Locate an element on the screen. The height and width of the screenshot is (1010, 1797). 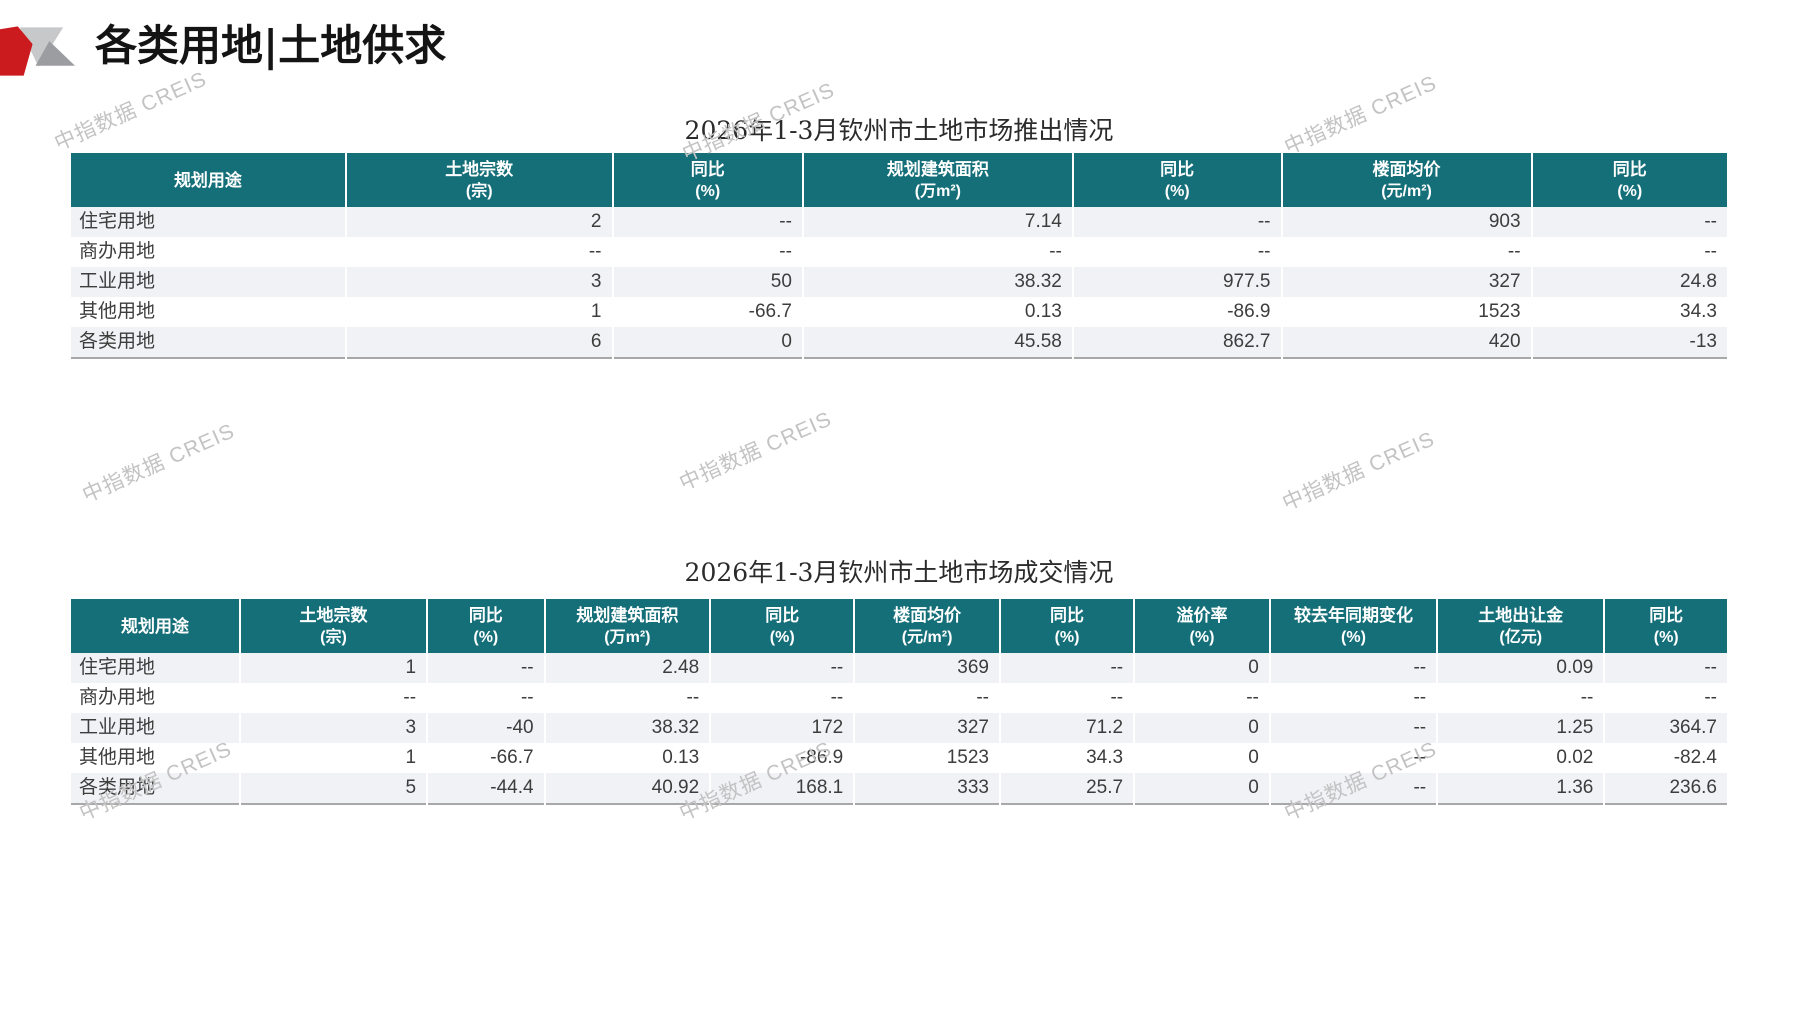
value-cell: 327 is located at coordinates (1406, 282).